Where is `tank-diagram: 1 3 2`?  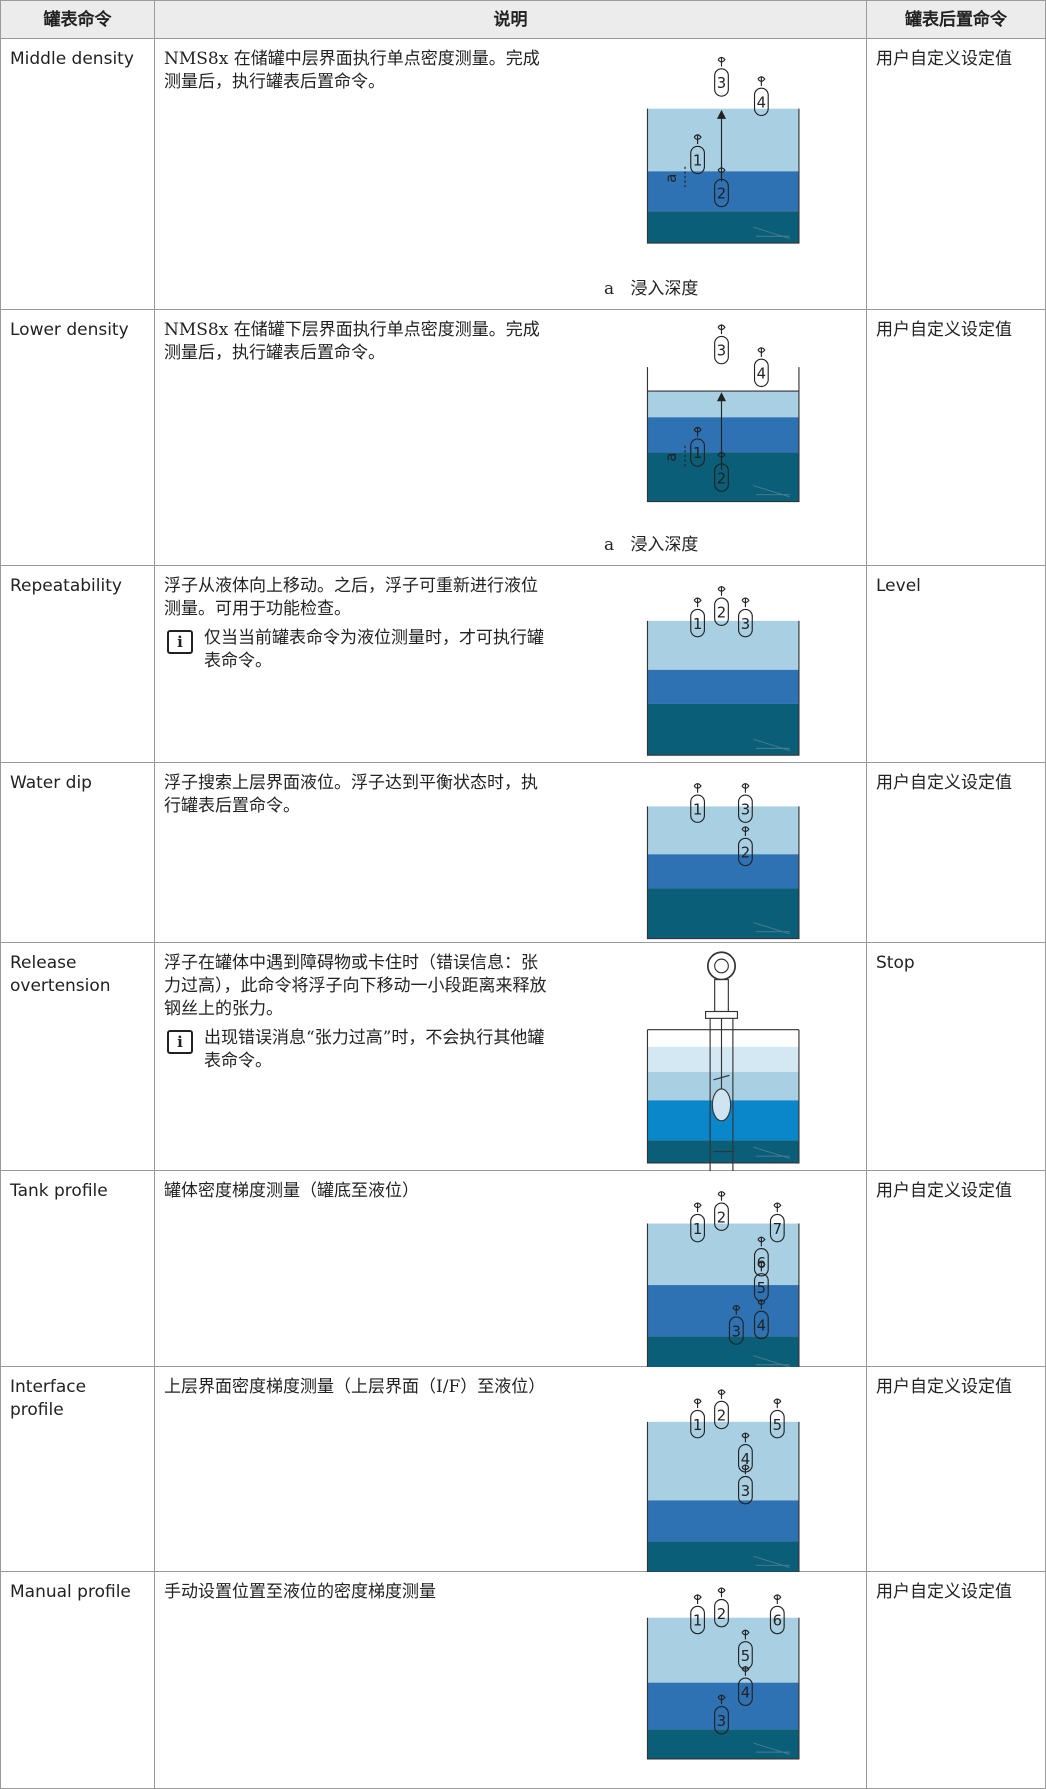
tank-diagram: 1 3 2 is located at coordinates (723, 861).